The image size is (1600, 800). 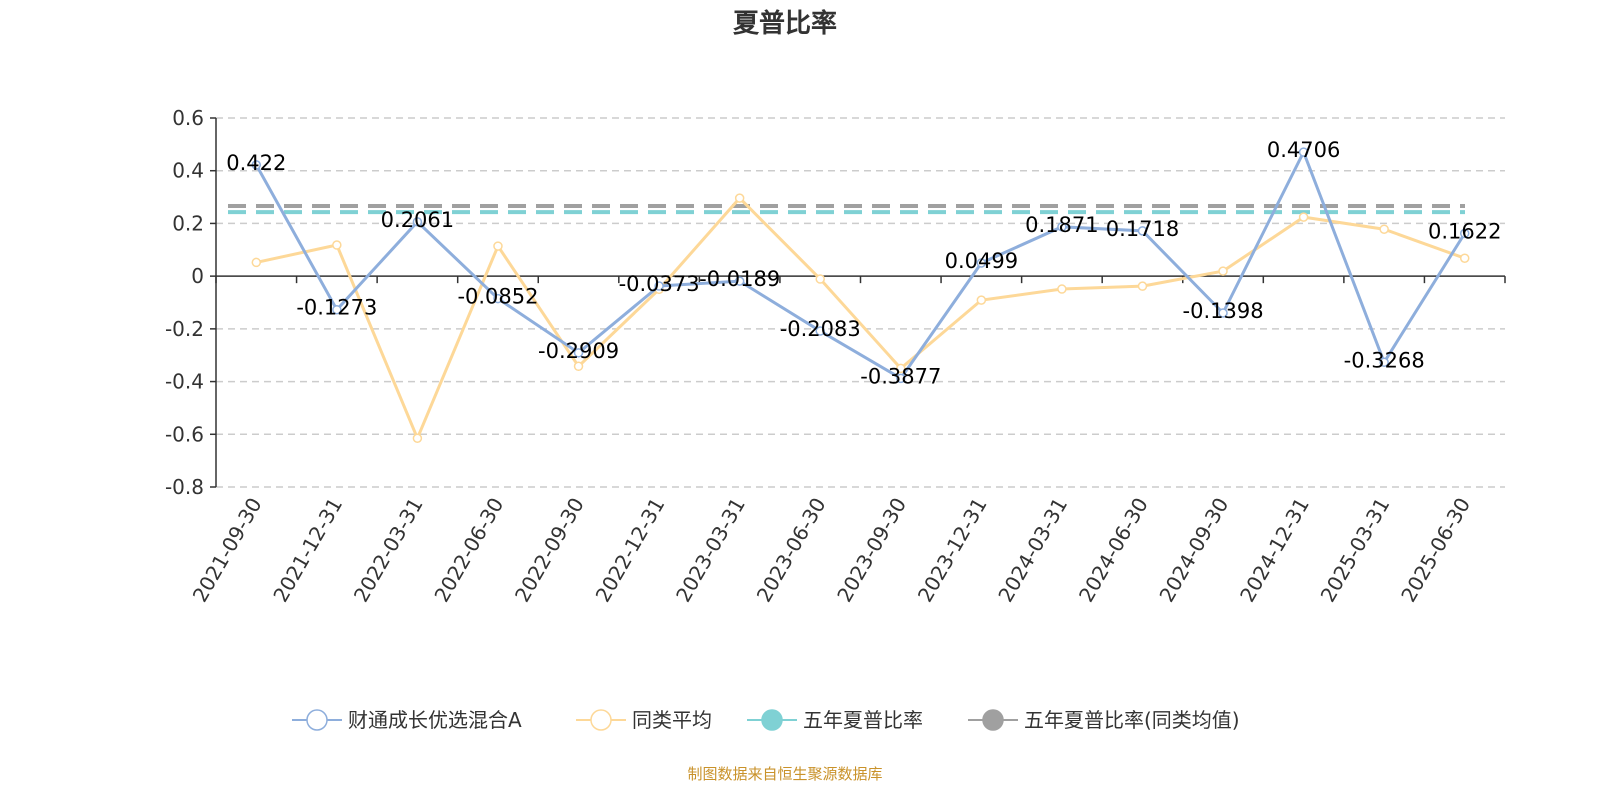 What do you see at coordinates (188, 171) in the screenshot?
I see `y-tick-label: 0.4` at bounding box center [188, 171].